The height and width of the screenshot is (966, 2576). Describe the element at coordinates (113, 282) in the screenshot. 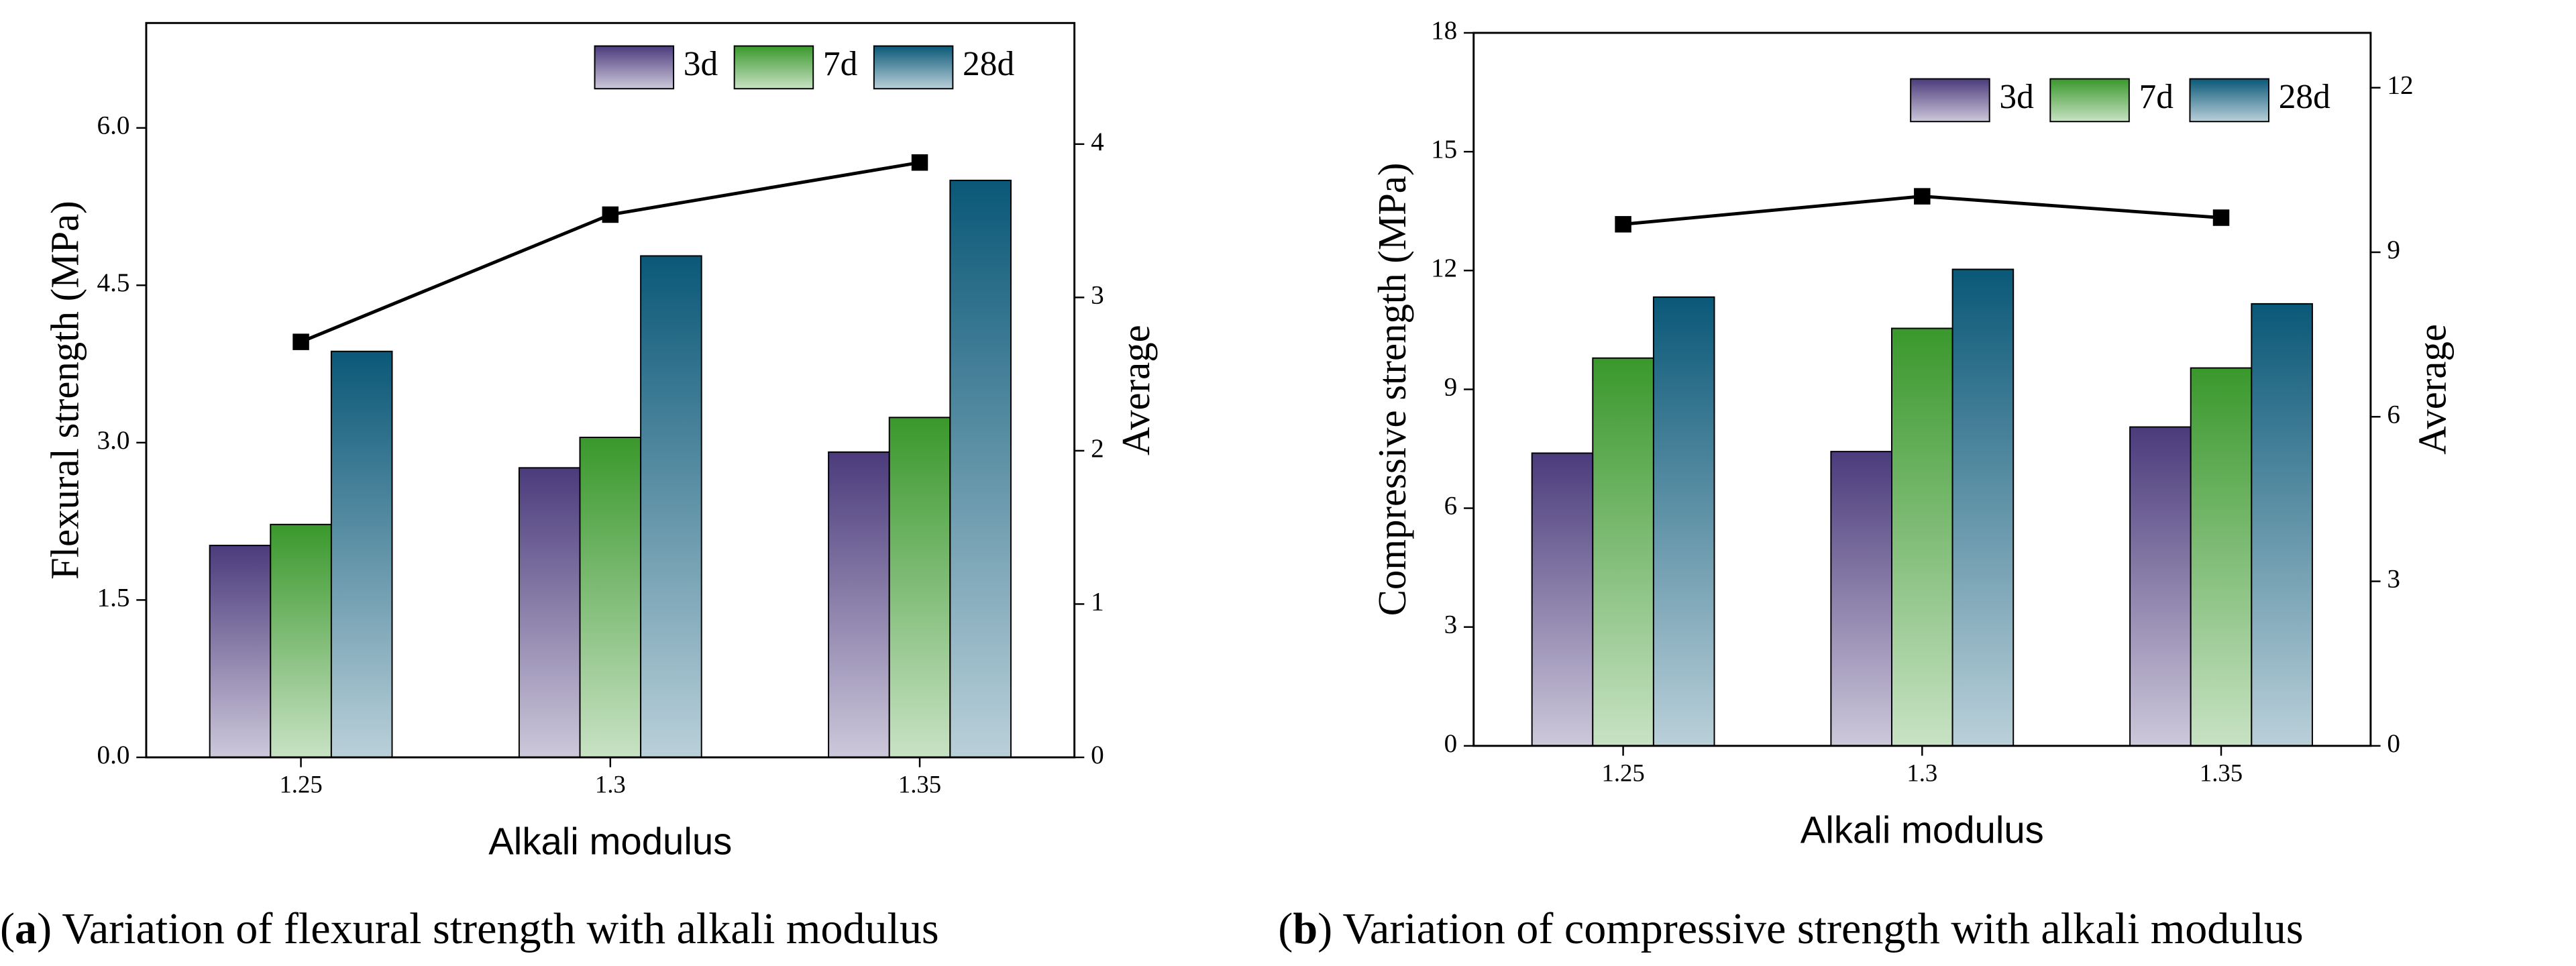

I see `y-tick-label: 4.5` at that location.